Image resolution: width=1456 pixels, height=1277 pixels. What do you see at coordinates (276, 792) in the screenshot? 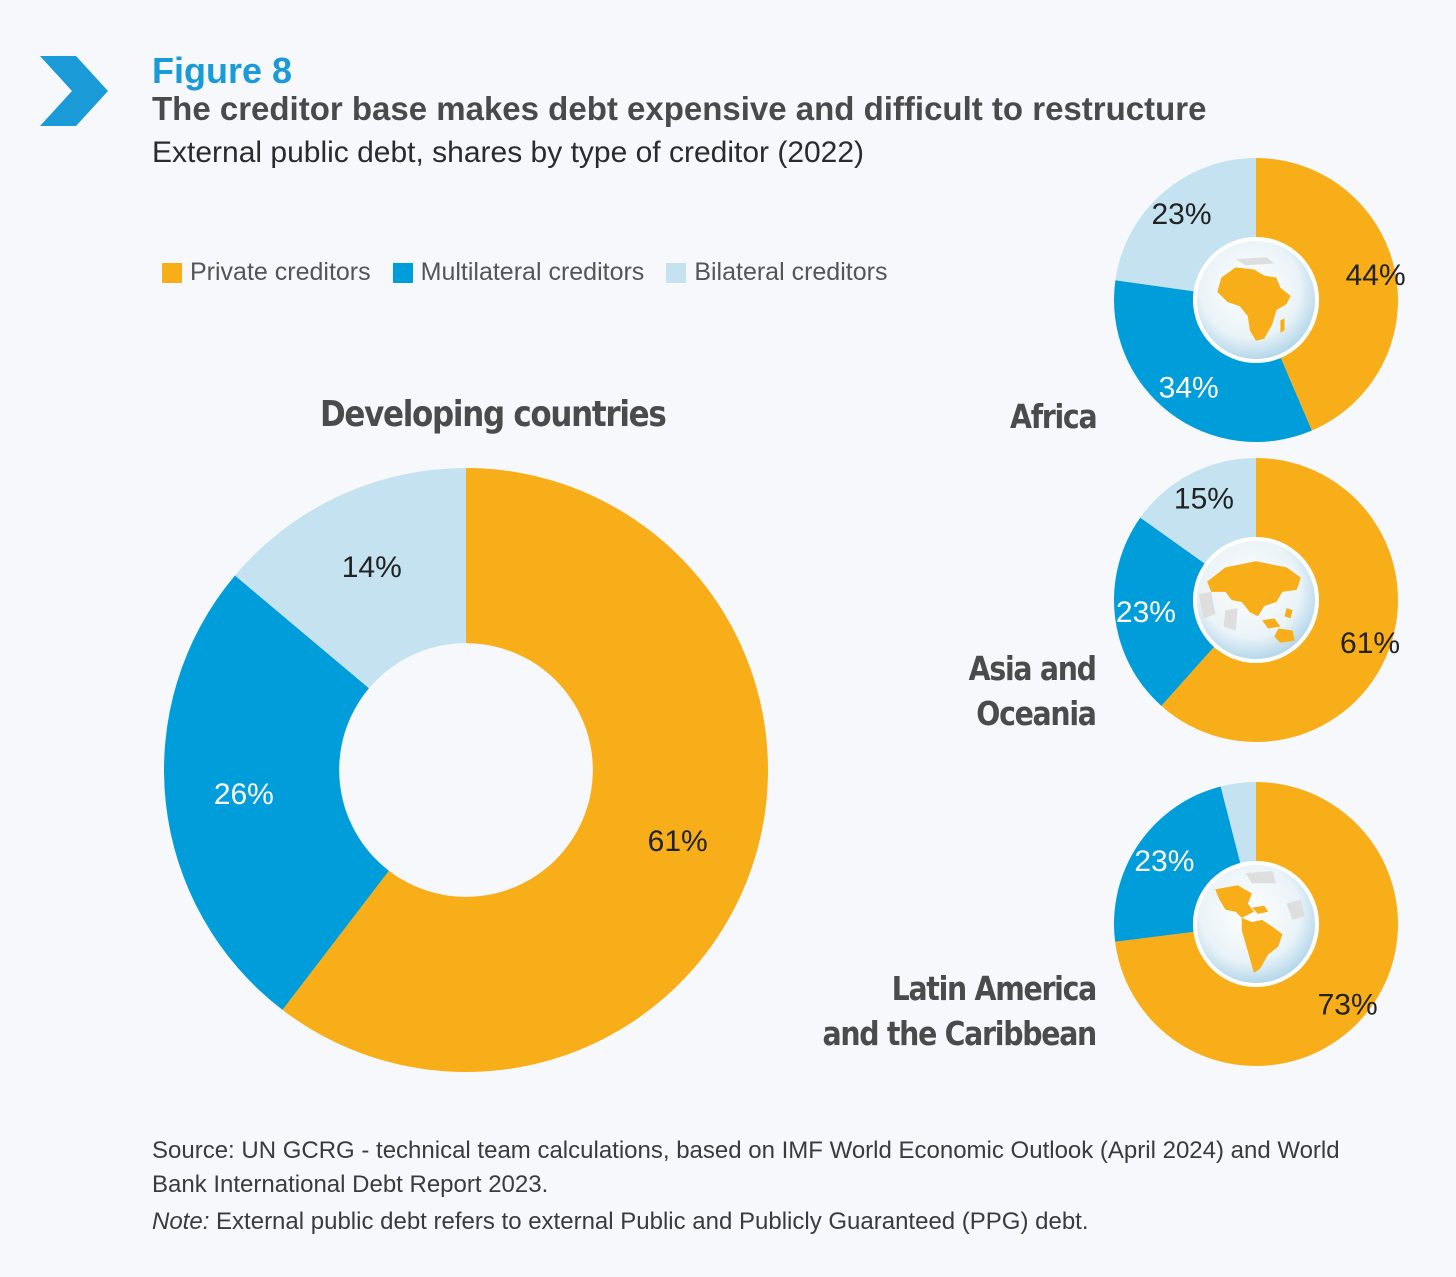
I see `segment-developing-multilateral` at bounding box center [276, 792].